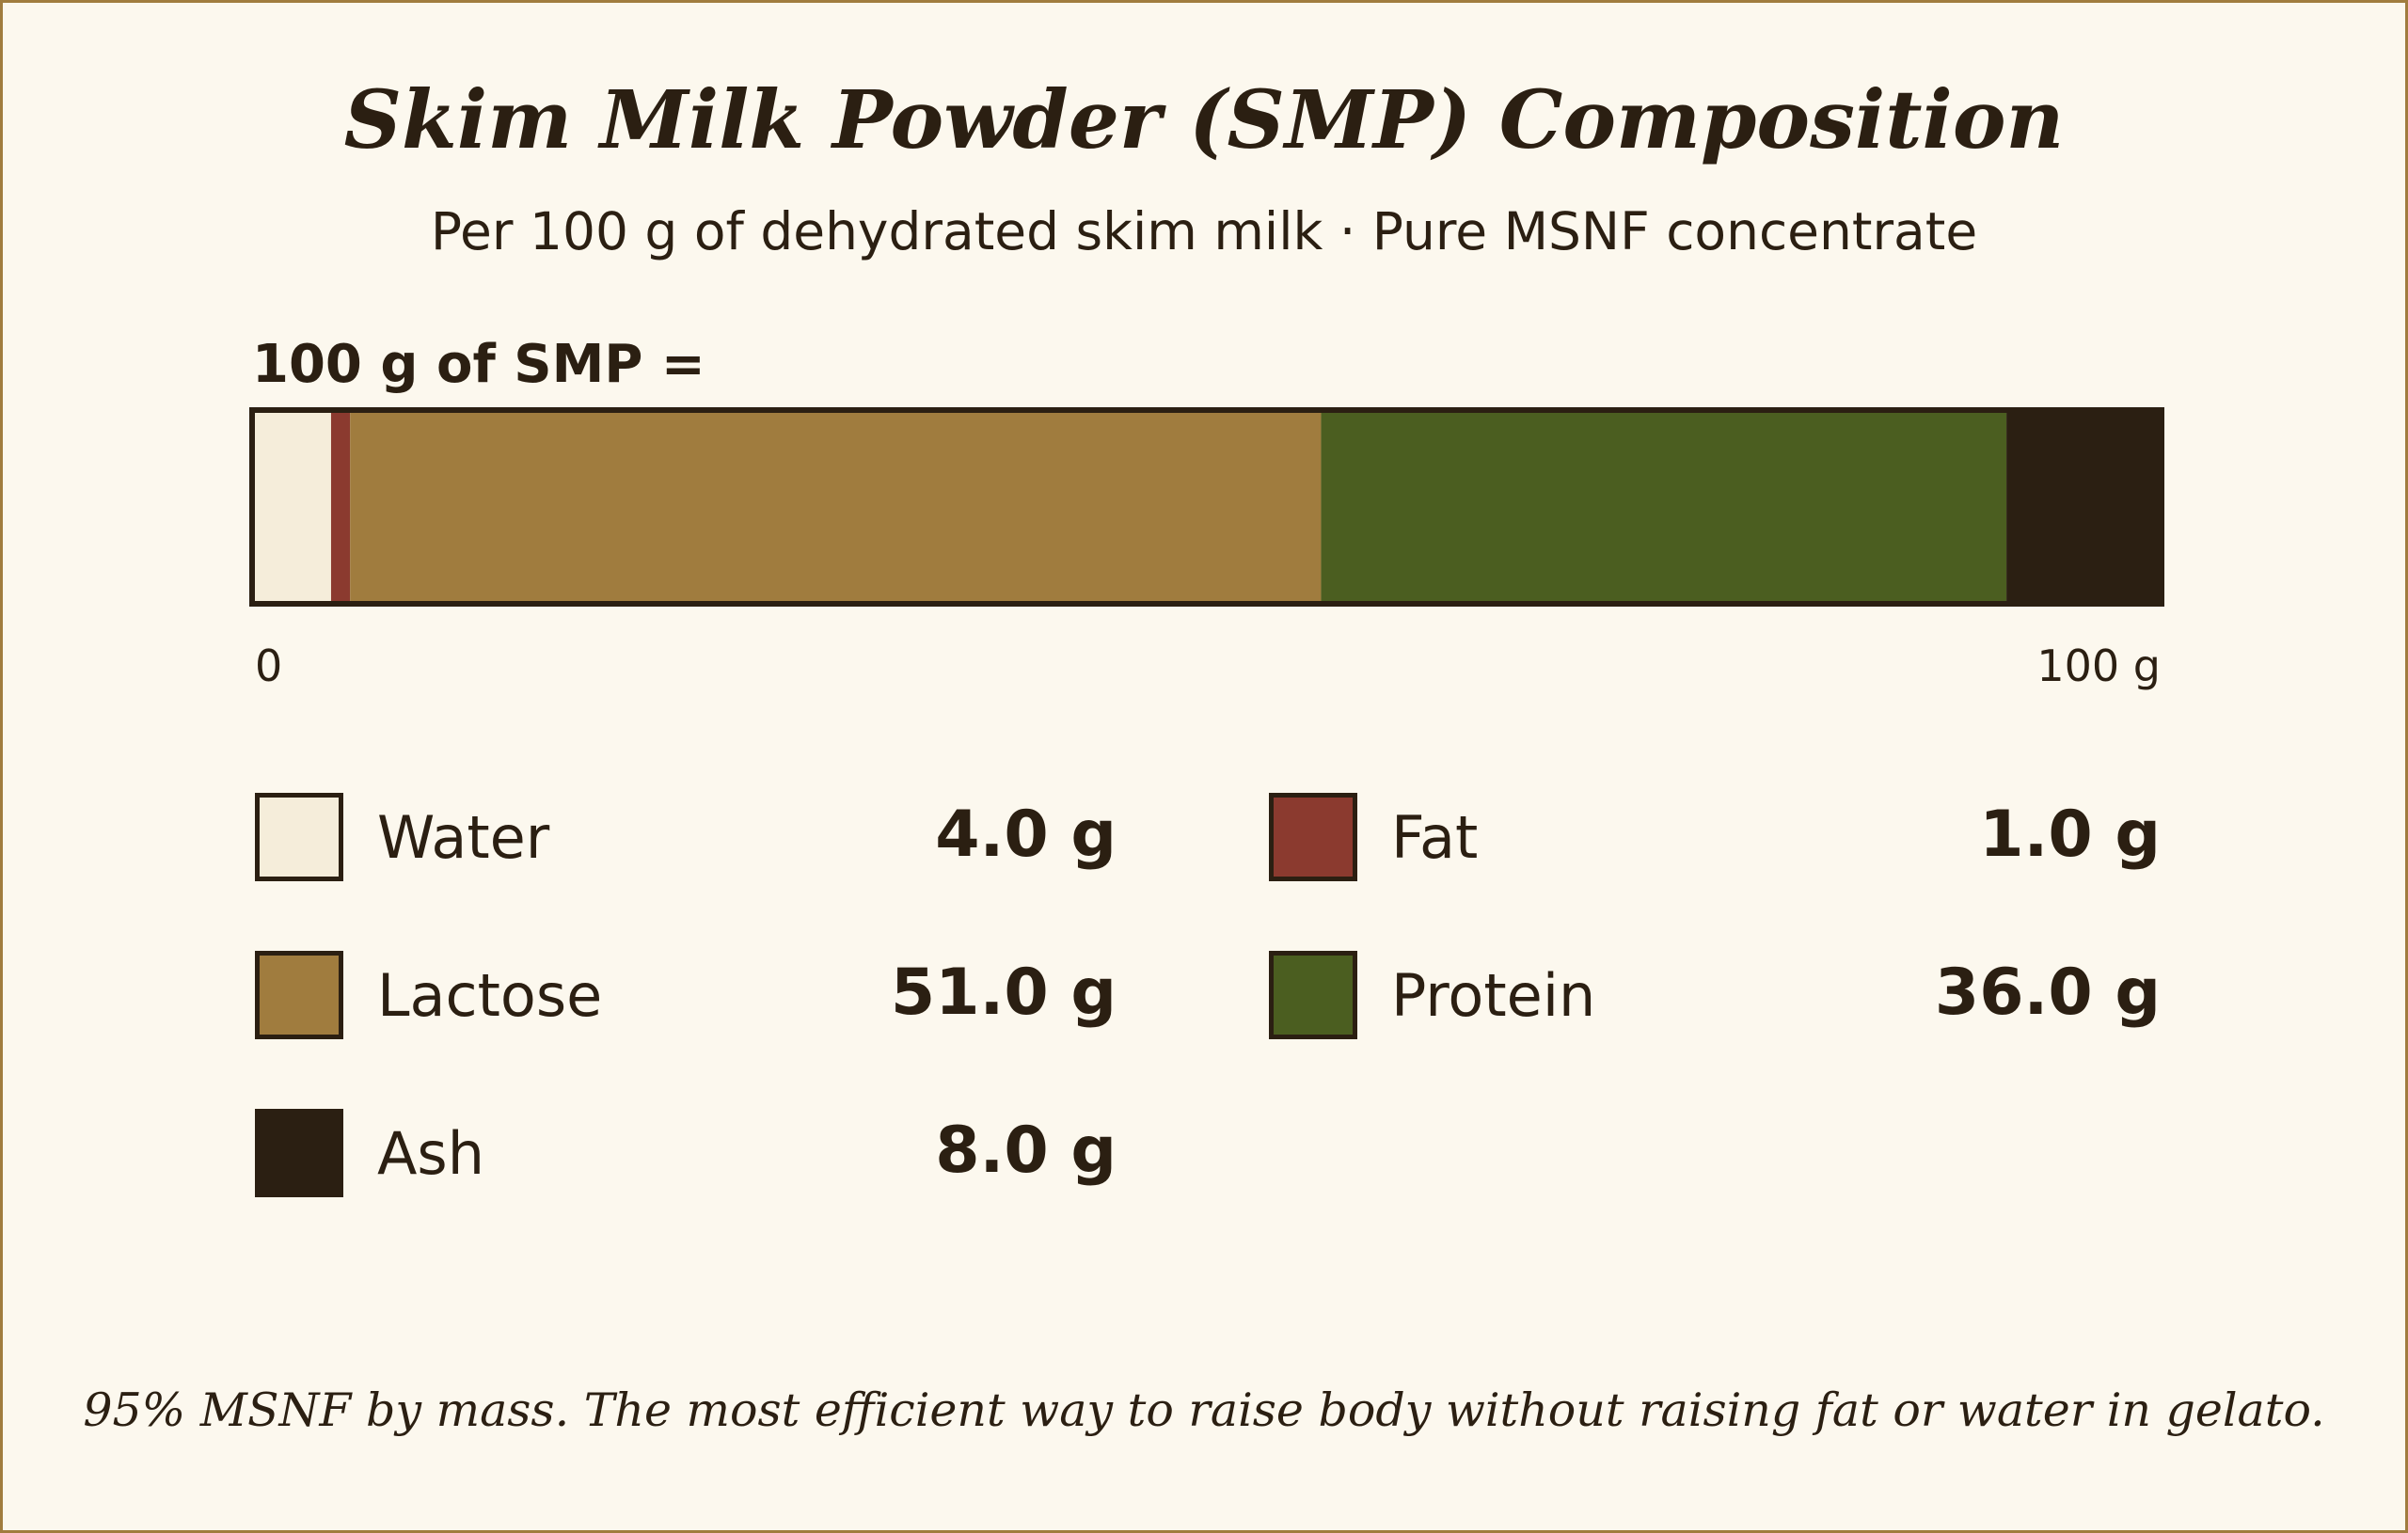  Describe the element at coordinates (293, 509) in the screenshot. I see `bar-segment-water` at that location.